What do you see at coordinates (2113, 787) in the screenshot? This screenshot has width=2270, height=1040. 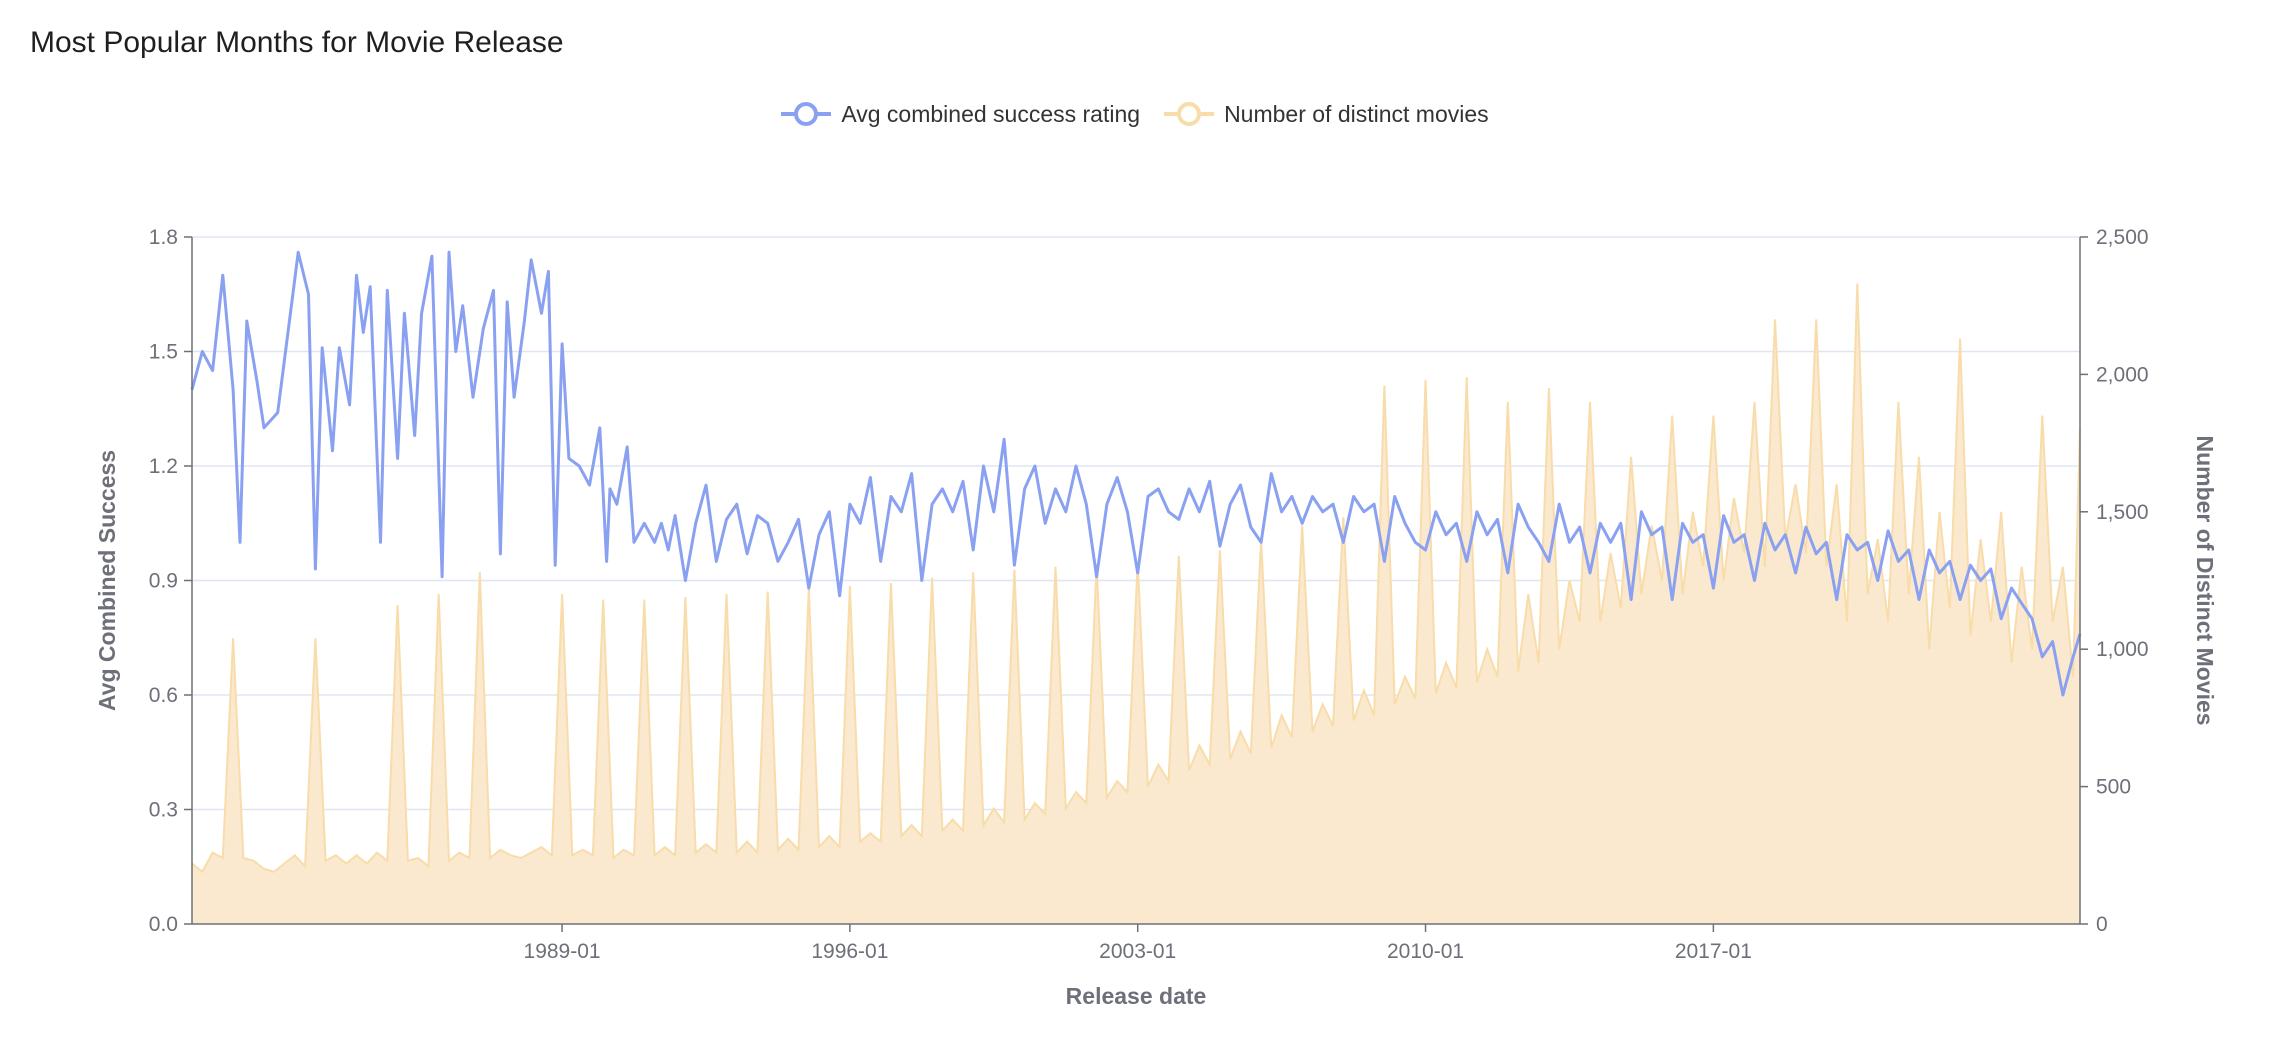 I see `y2-tick-label: 500` at bounding box center [2113, 787].